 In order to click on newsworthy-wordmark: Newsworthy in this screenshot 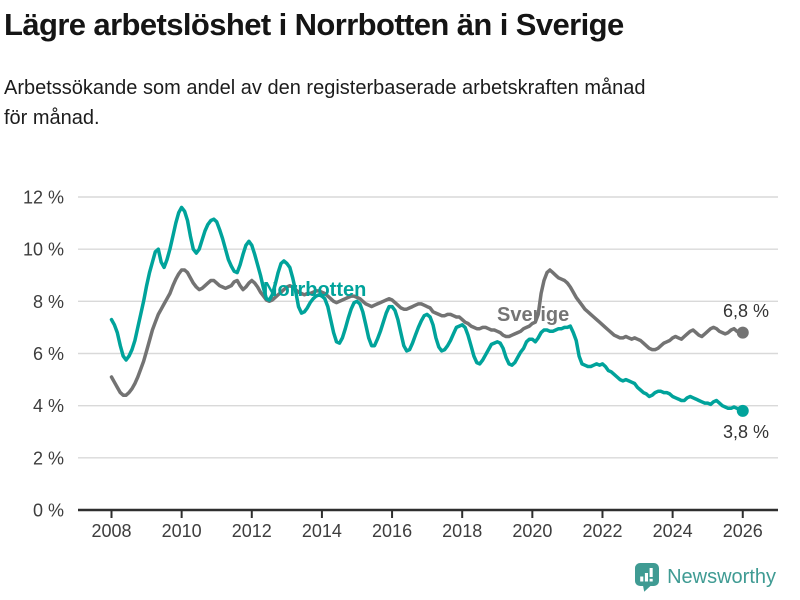, I will do `click(721, 576)`.